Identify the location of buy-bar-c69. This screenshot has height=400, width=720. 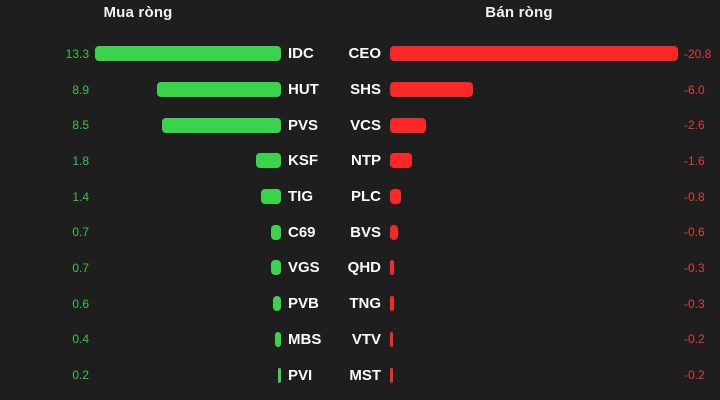
(276, 232).